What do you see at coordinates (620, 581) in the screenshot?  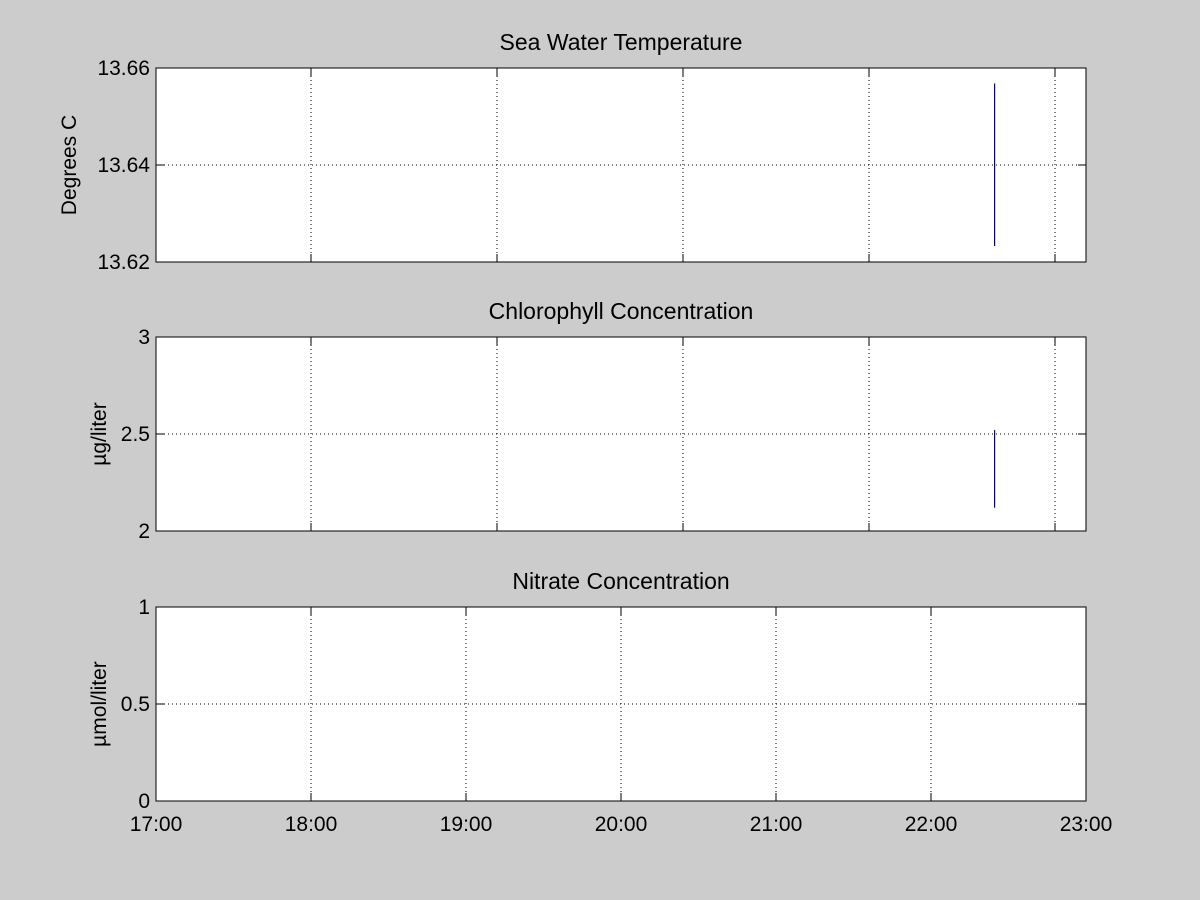 I see `nitrate-title: Nitrate Concentration` at bounding box center [620, 581].